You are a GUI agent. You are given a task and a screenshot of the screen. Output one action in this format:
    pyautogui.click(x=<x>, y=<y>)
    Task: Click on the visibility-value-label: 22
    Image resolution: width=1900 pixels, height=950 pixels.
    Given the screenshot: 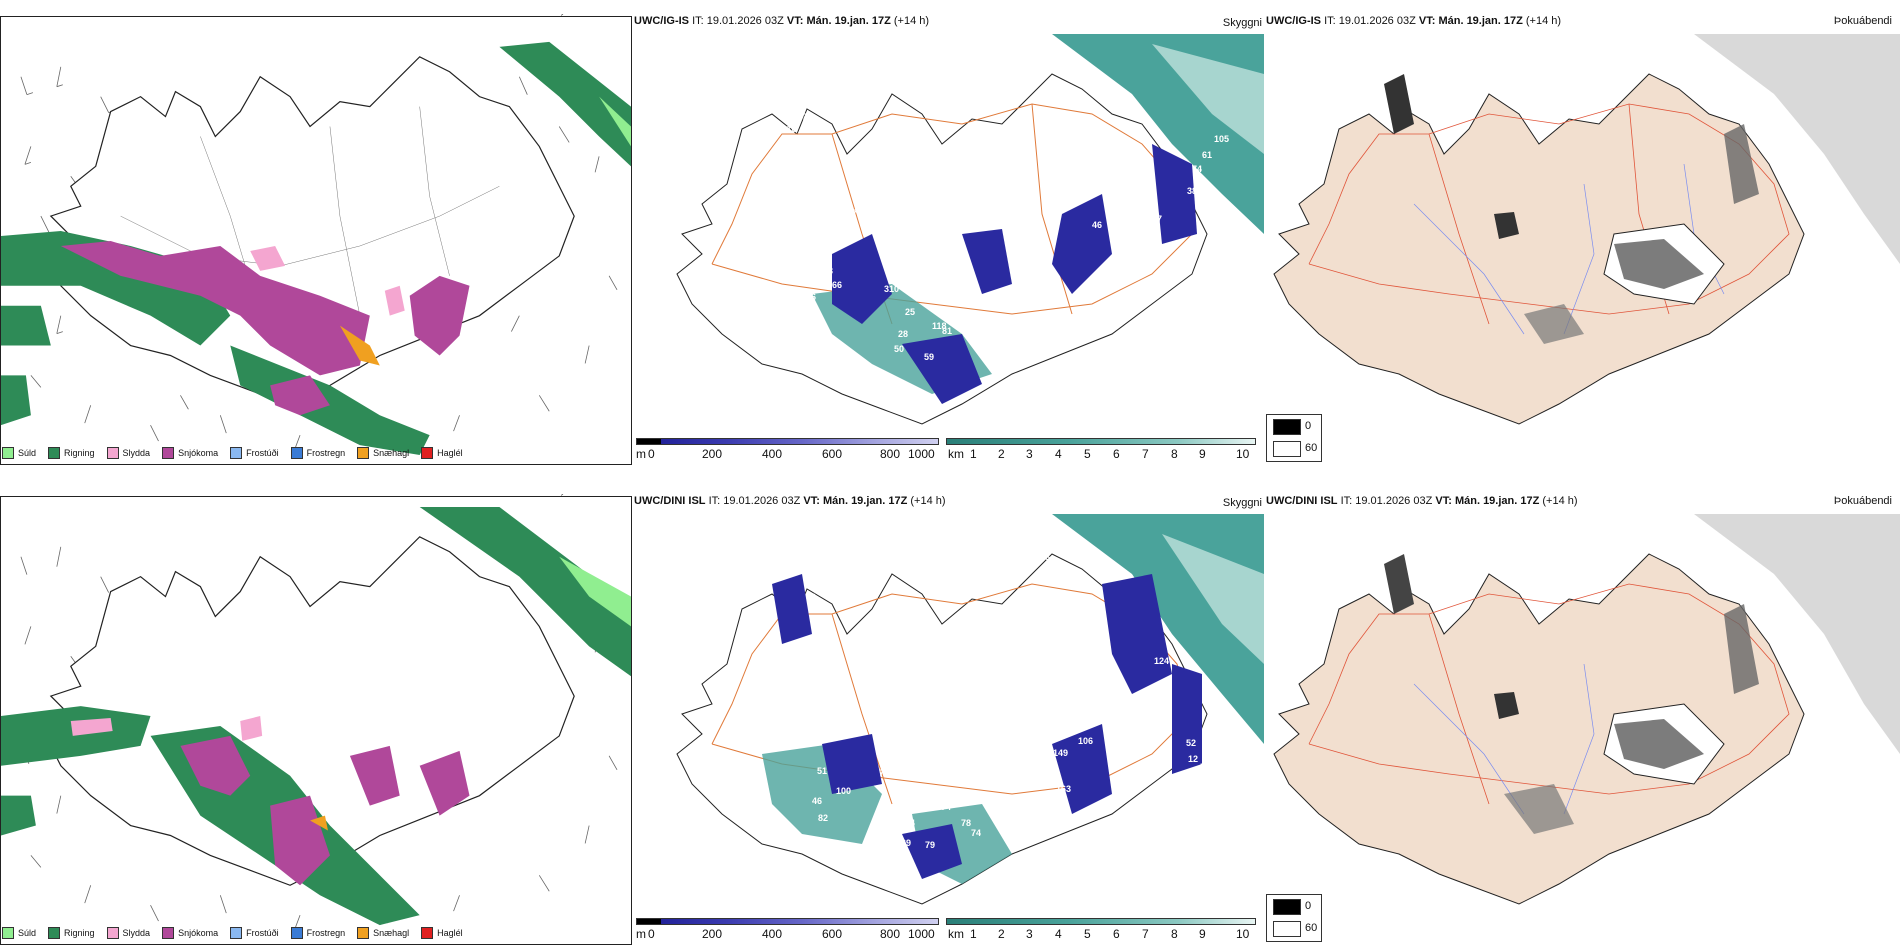 What is the action you would take?
    pyautogui.click(x=1062, y=703)
    